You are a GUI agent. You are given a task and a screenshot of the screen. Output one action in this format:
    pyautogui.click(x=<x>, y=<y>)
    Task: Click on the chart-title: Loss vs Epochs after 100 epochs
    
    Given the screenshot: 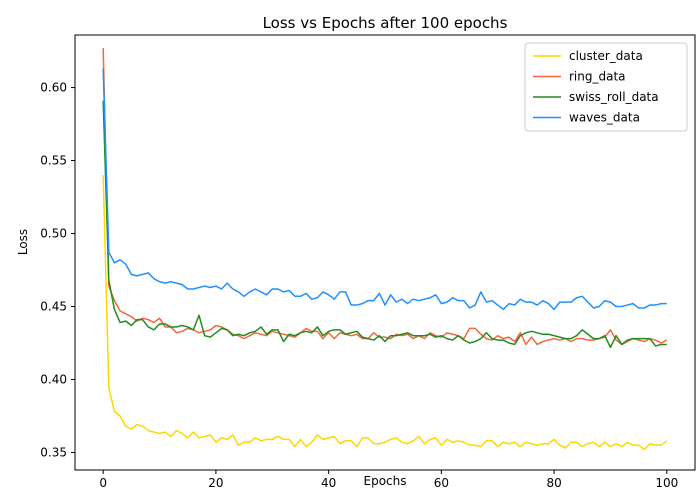 What is the action you would take?
    pyautogui.click(x=385, y=23)
    